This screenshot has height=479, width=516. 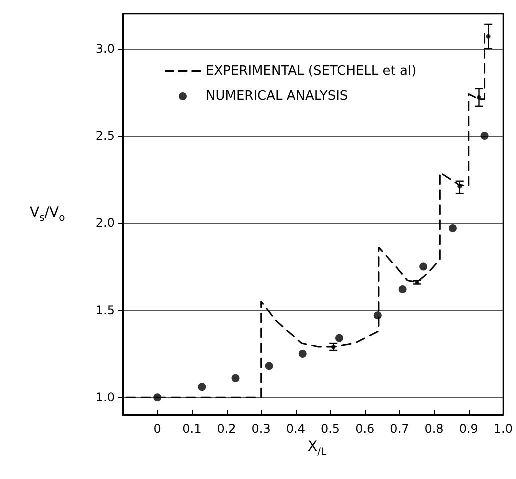 I want to click on x-tick-label: 0.9, so click(x=468, y=429).